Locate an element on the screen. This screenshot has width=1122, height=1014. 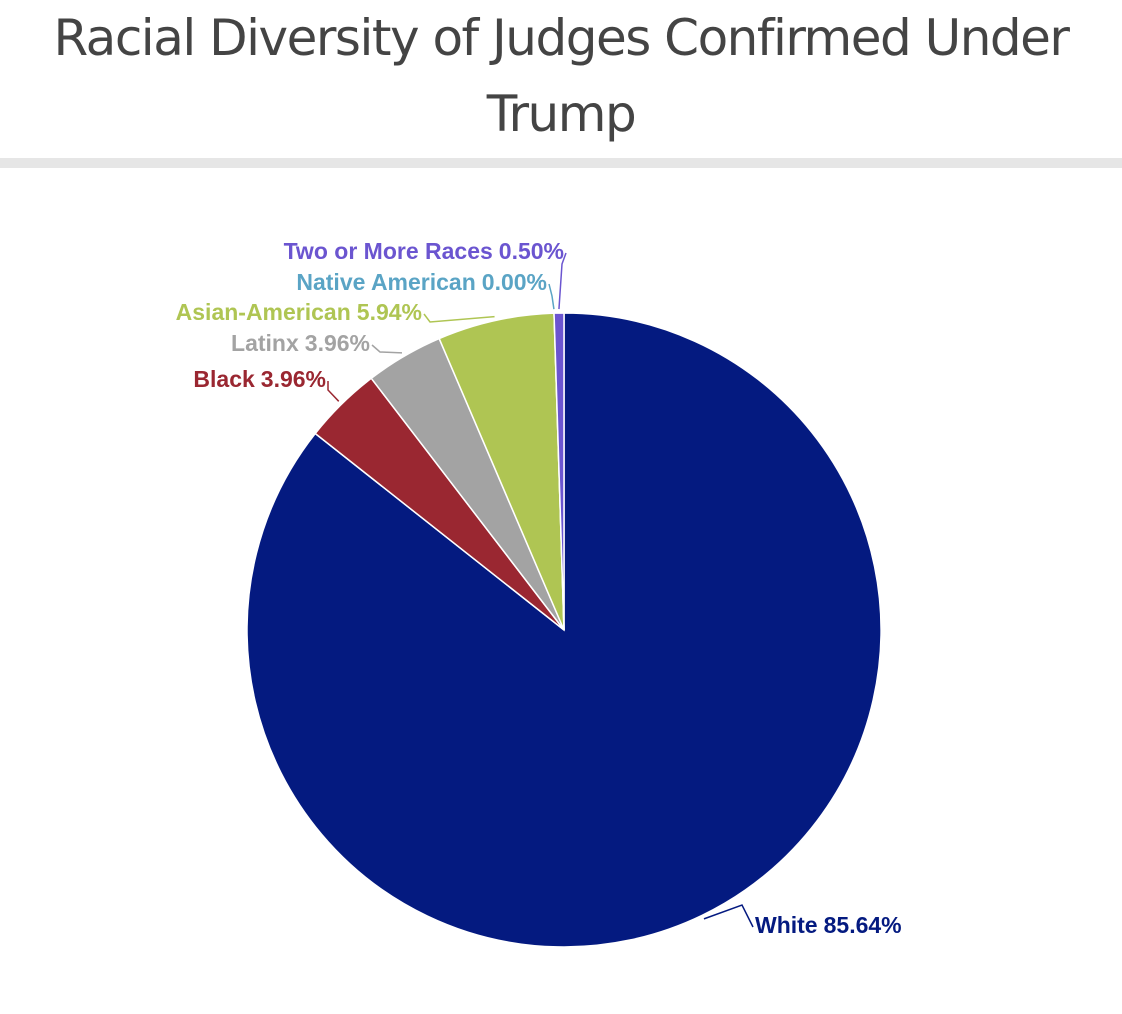
slice-label-value: 0.00% is located at coordinates (514, 282).